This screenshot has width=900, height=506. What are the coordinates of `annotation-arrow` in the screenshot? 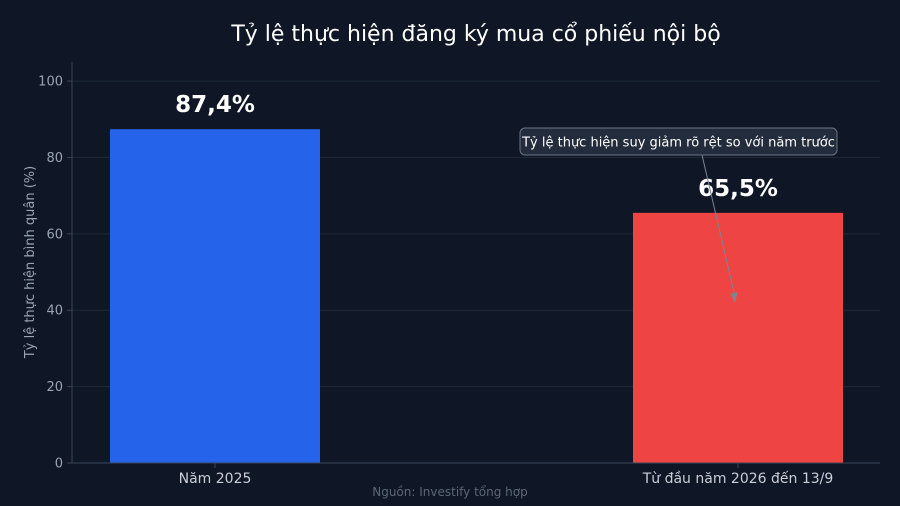 It's located at (718, 225).